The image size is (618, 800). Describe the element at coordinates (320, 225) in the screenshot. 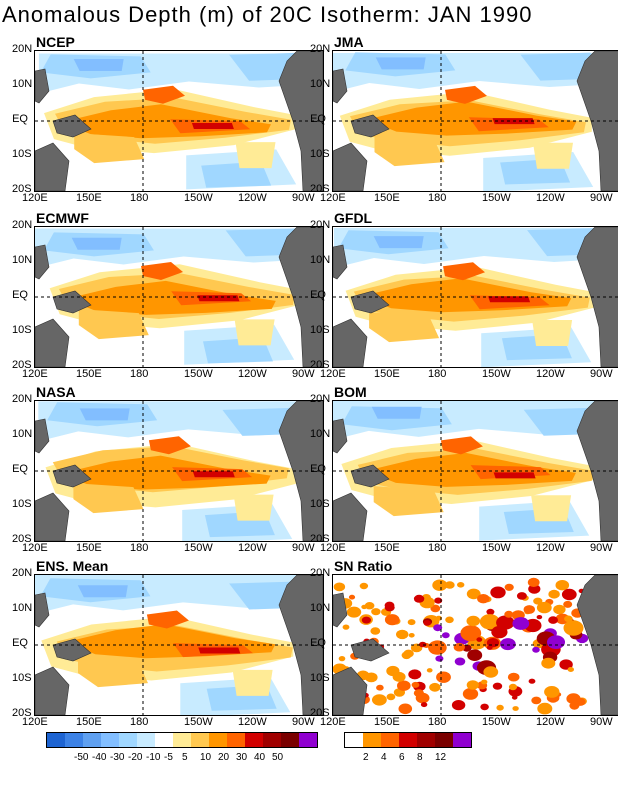

I see `lat-tick-label: 20N` at that location.